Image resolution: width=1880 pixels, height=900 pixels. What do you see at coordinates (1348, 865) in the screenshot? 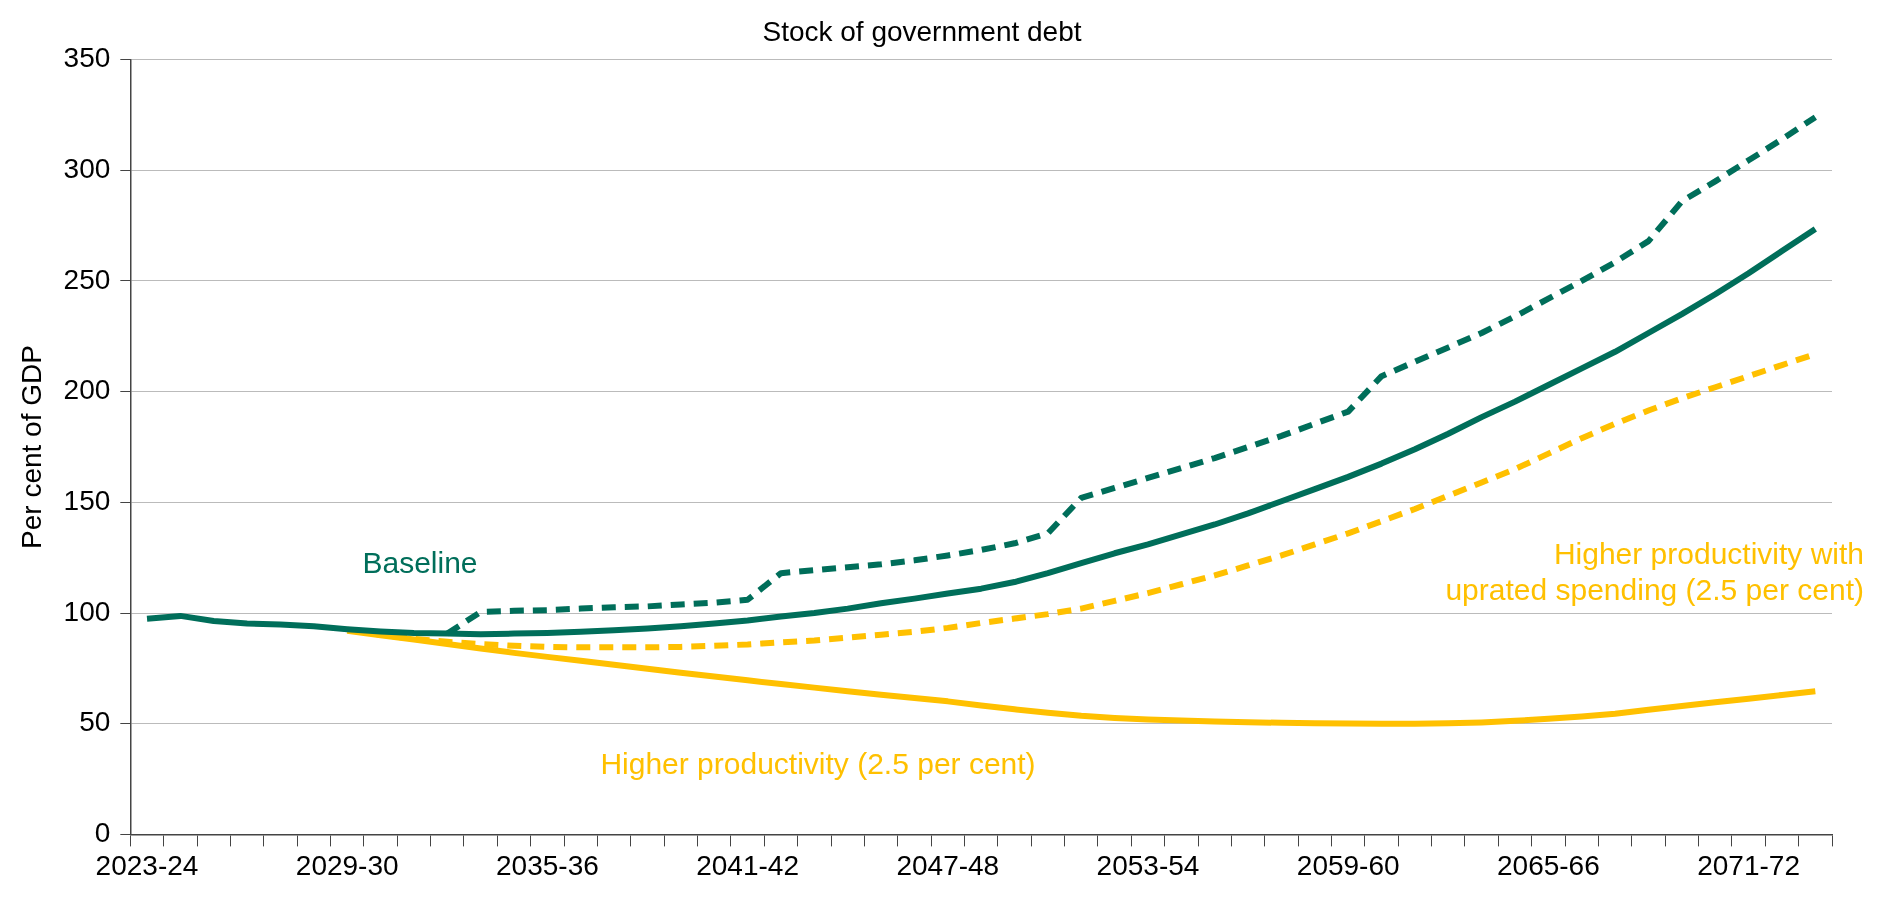
I see `x-tick-label: 2059-60` at bounding box center [1348, 865].